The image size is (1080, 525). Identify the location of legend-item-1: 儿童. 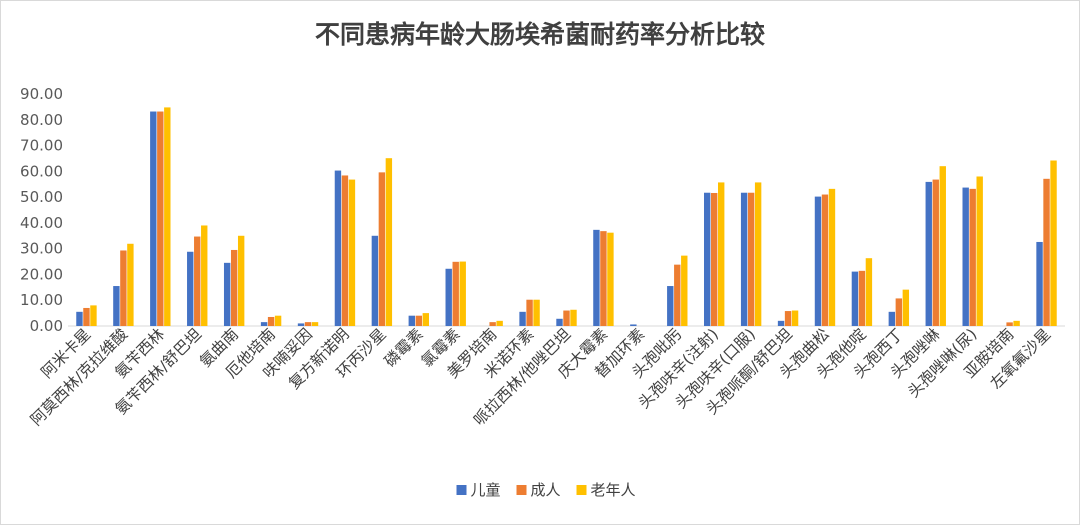
(478, 490).